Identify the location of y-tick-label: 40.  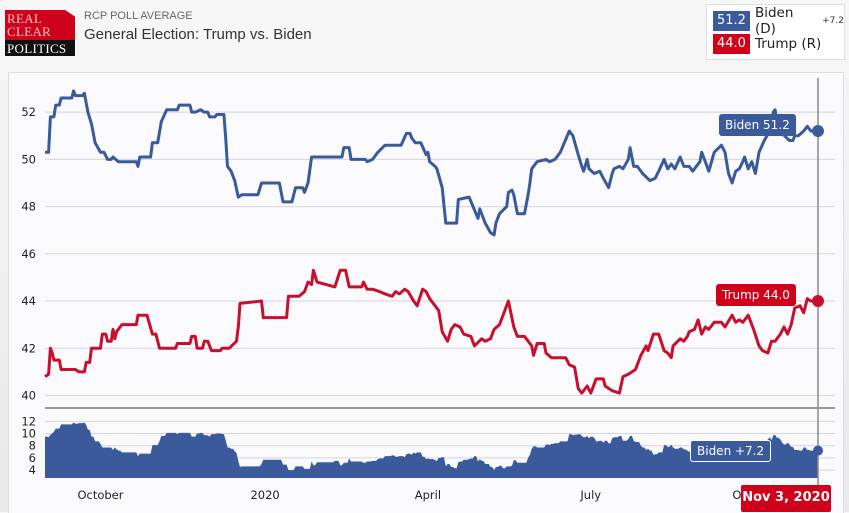
(28, 395).